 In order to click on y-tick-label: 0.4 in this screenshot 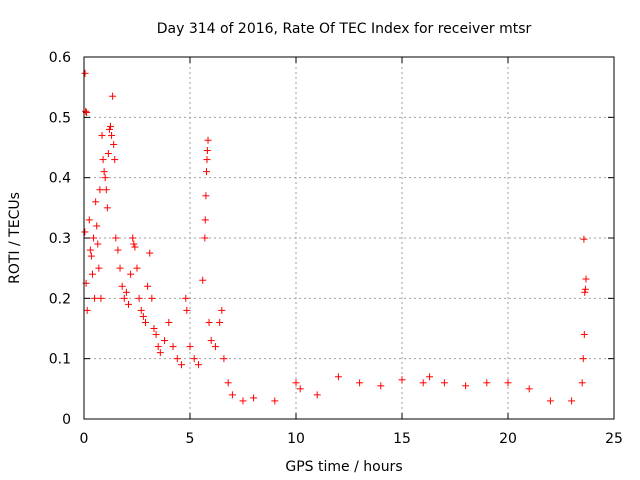, I will do `click(60, 179)`.